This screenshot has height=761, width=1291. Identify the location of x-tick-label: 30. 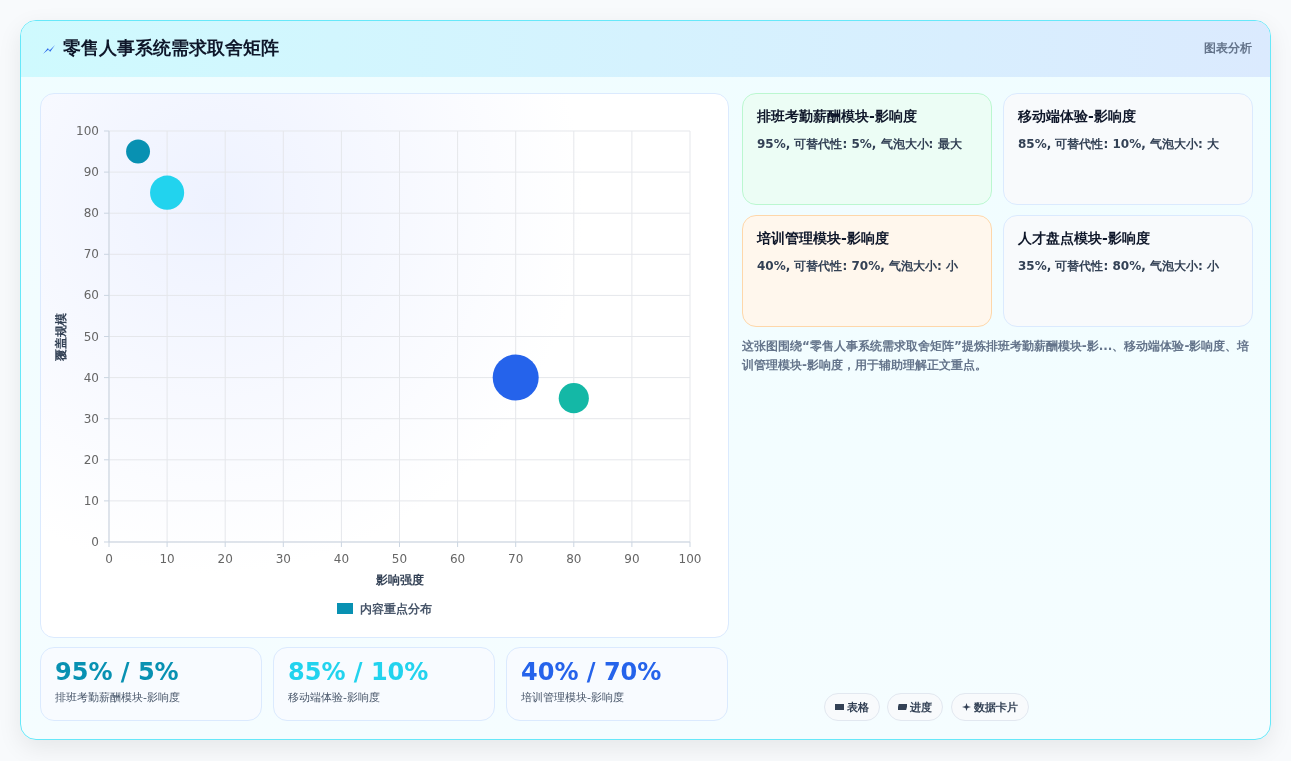
(283, 559).